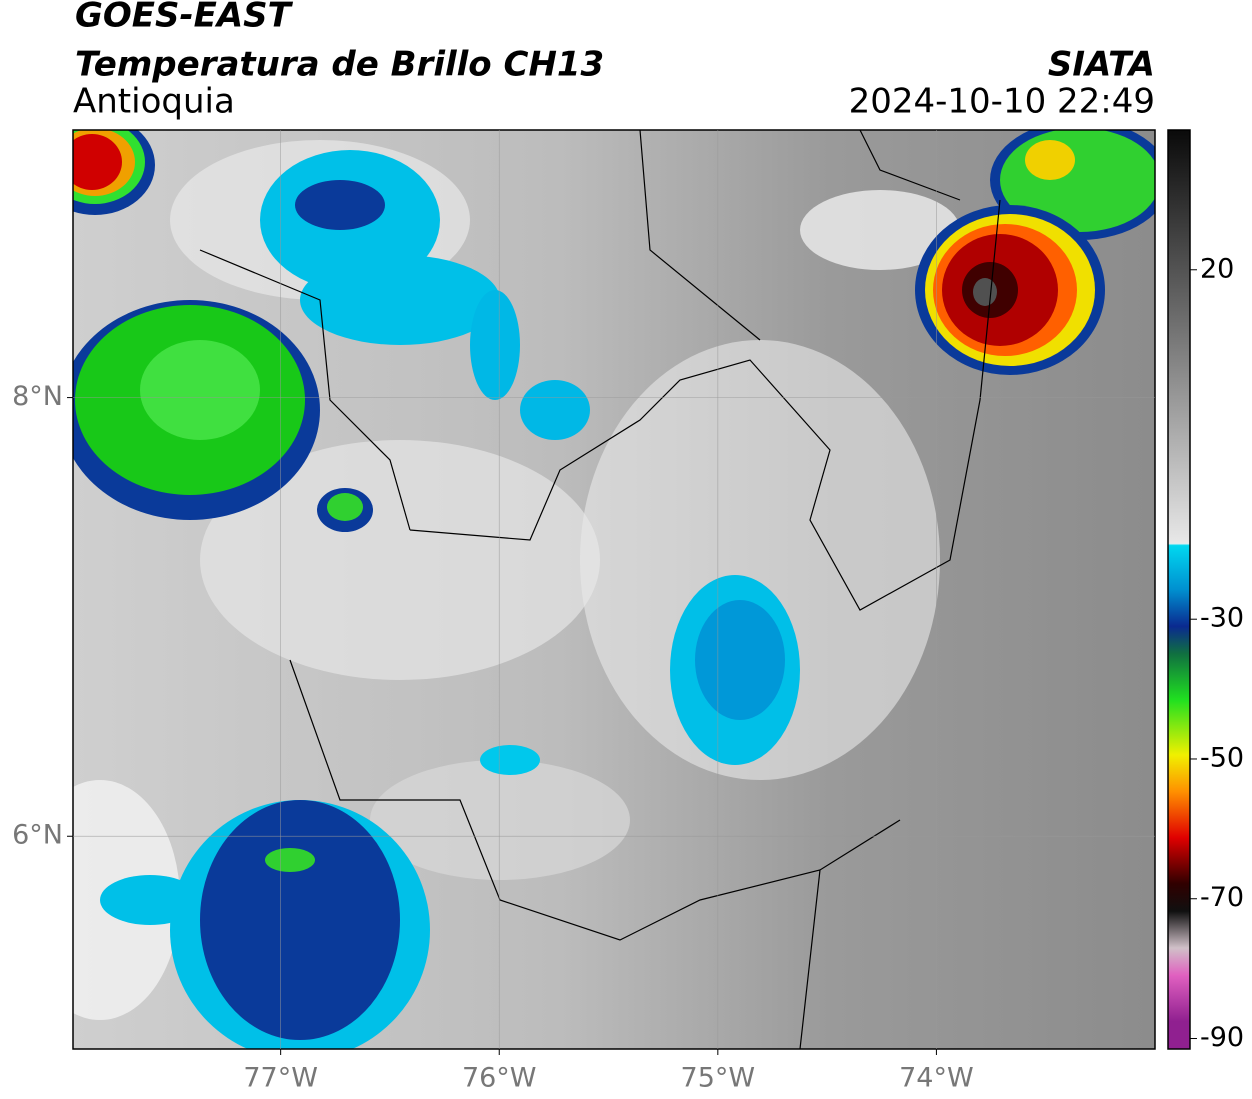 The width and height of the screenshot is (1252, 1099). I want to click on colorbar-tick-label: -90, so click(1222, 1037).